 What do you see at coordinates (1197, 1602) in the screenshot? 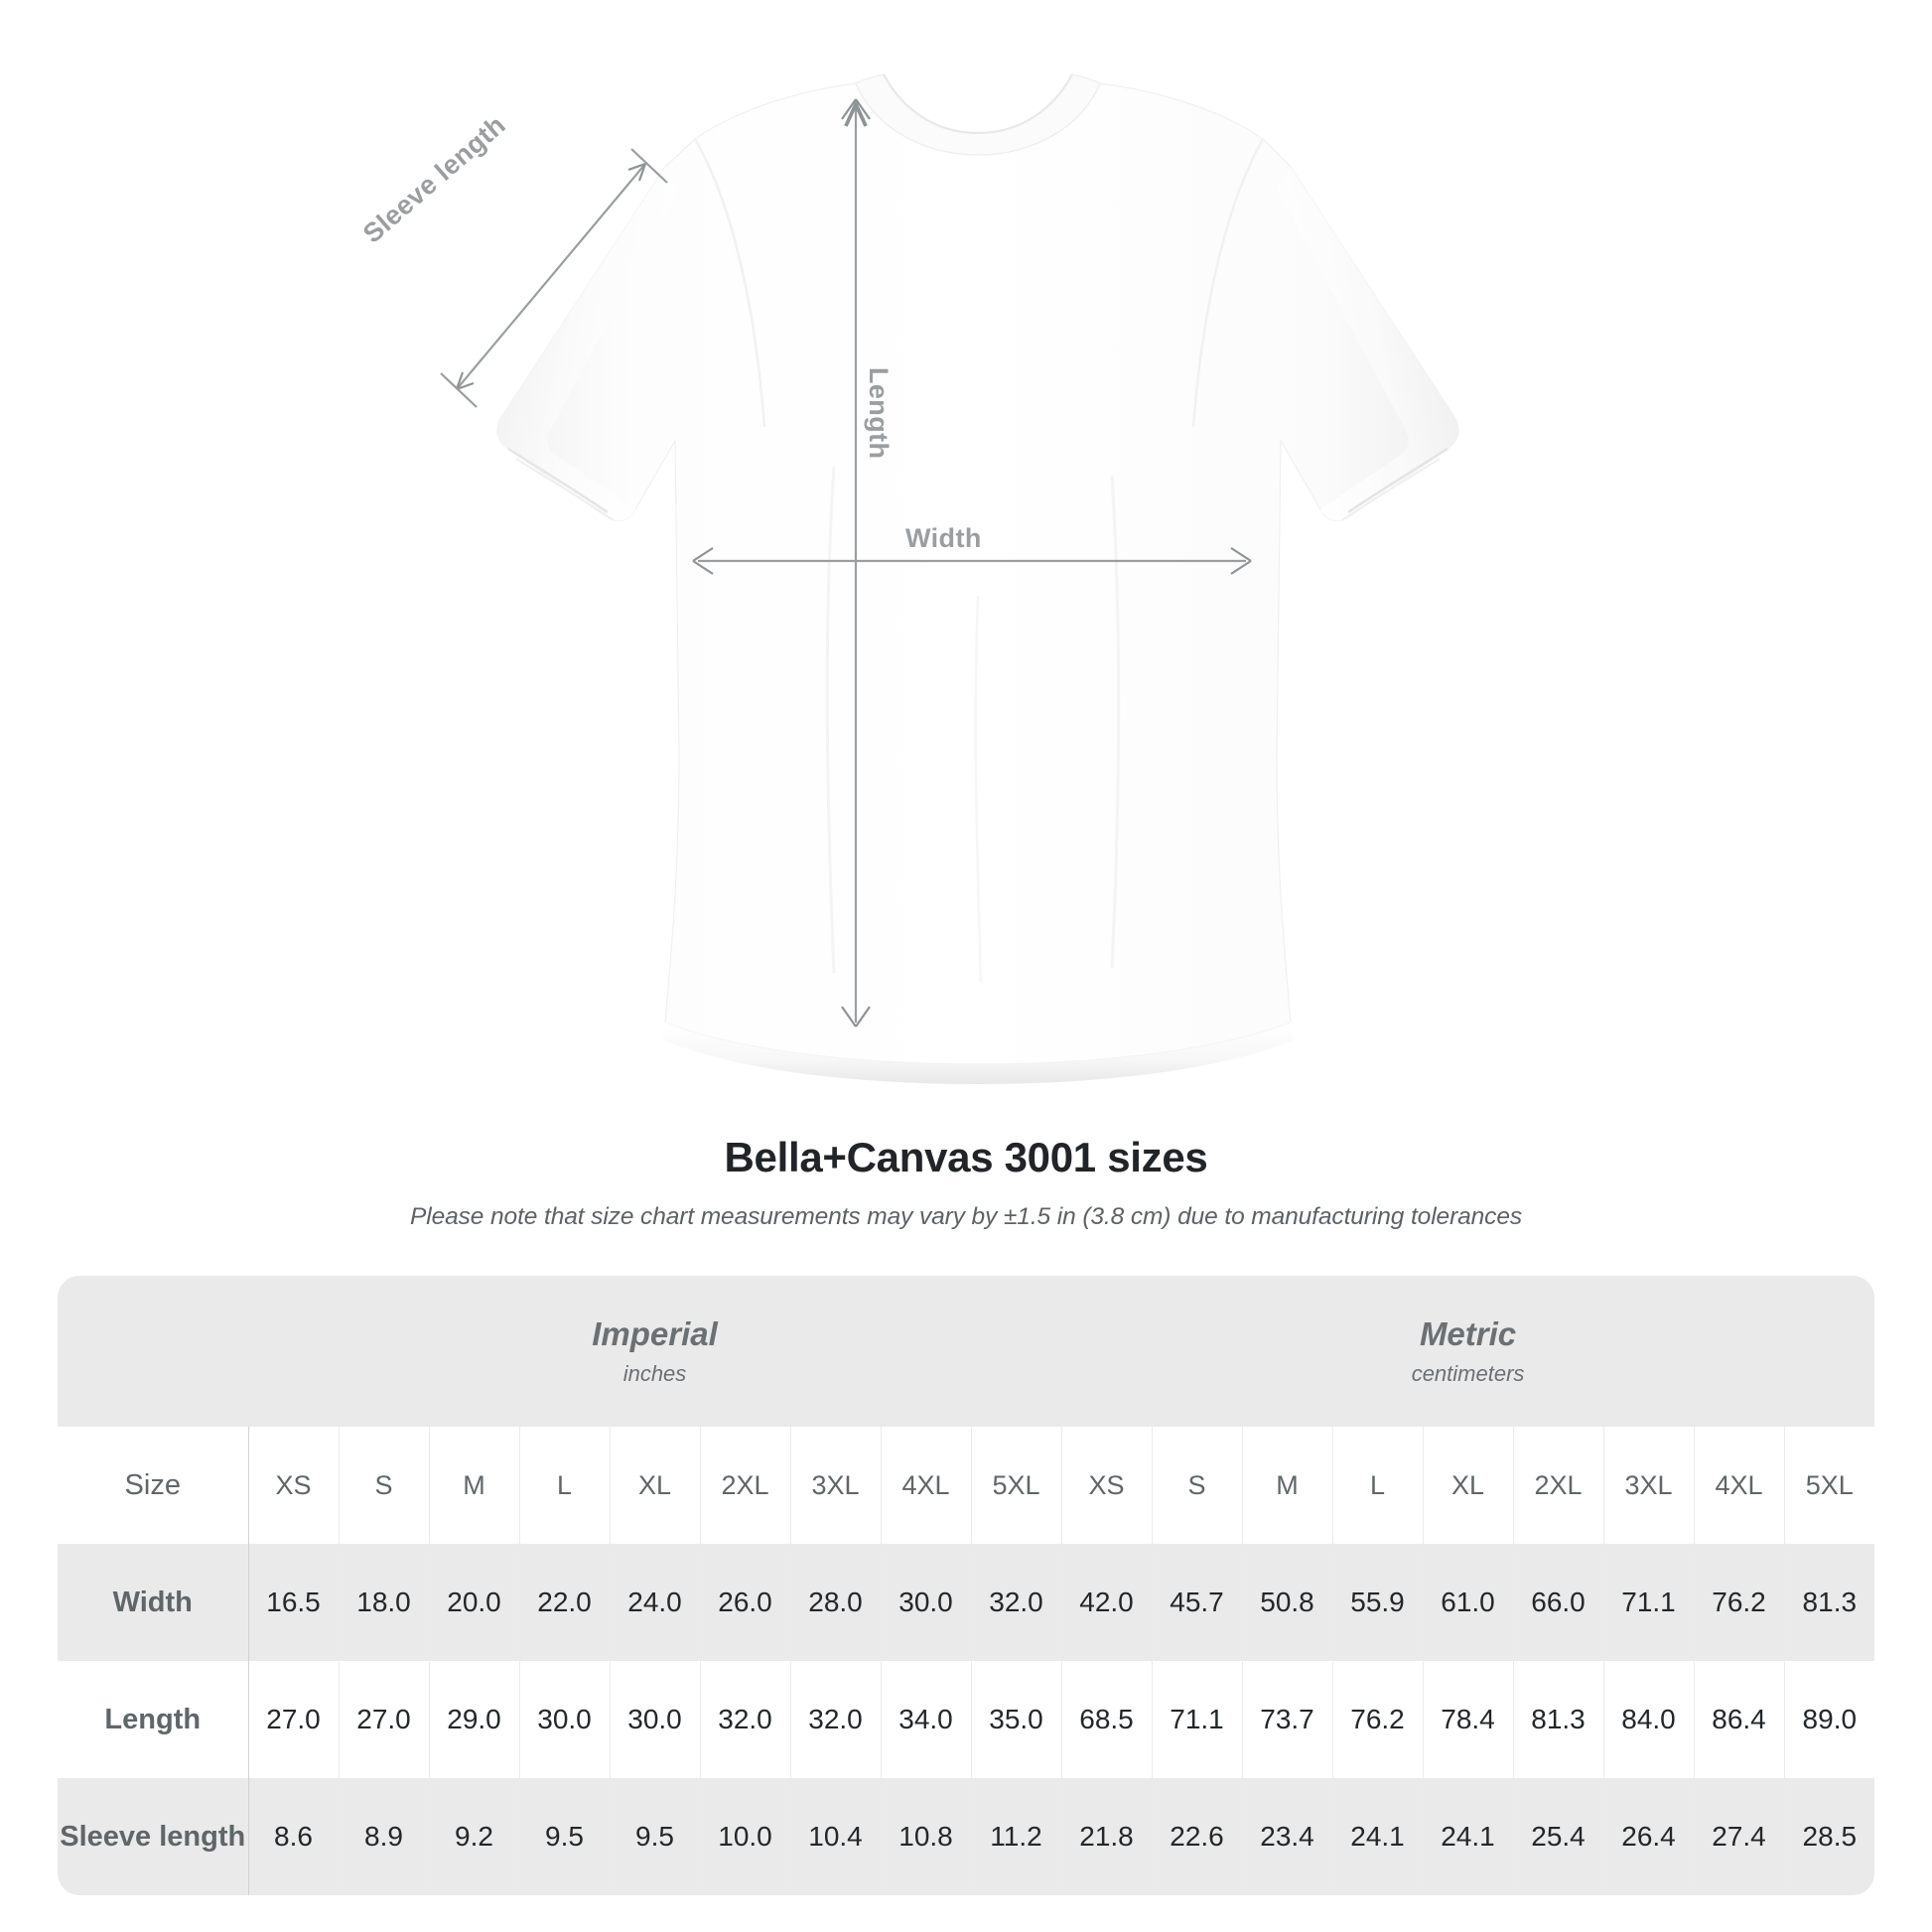
I see `cell-width-metric-s: 45.7` at bounding box center [1197, 1602].